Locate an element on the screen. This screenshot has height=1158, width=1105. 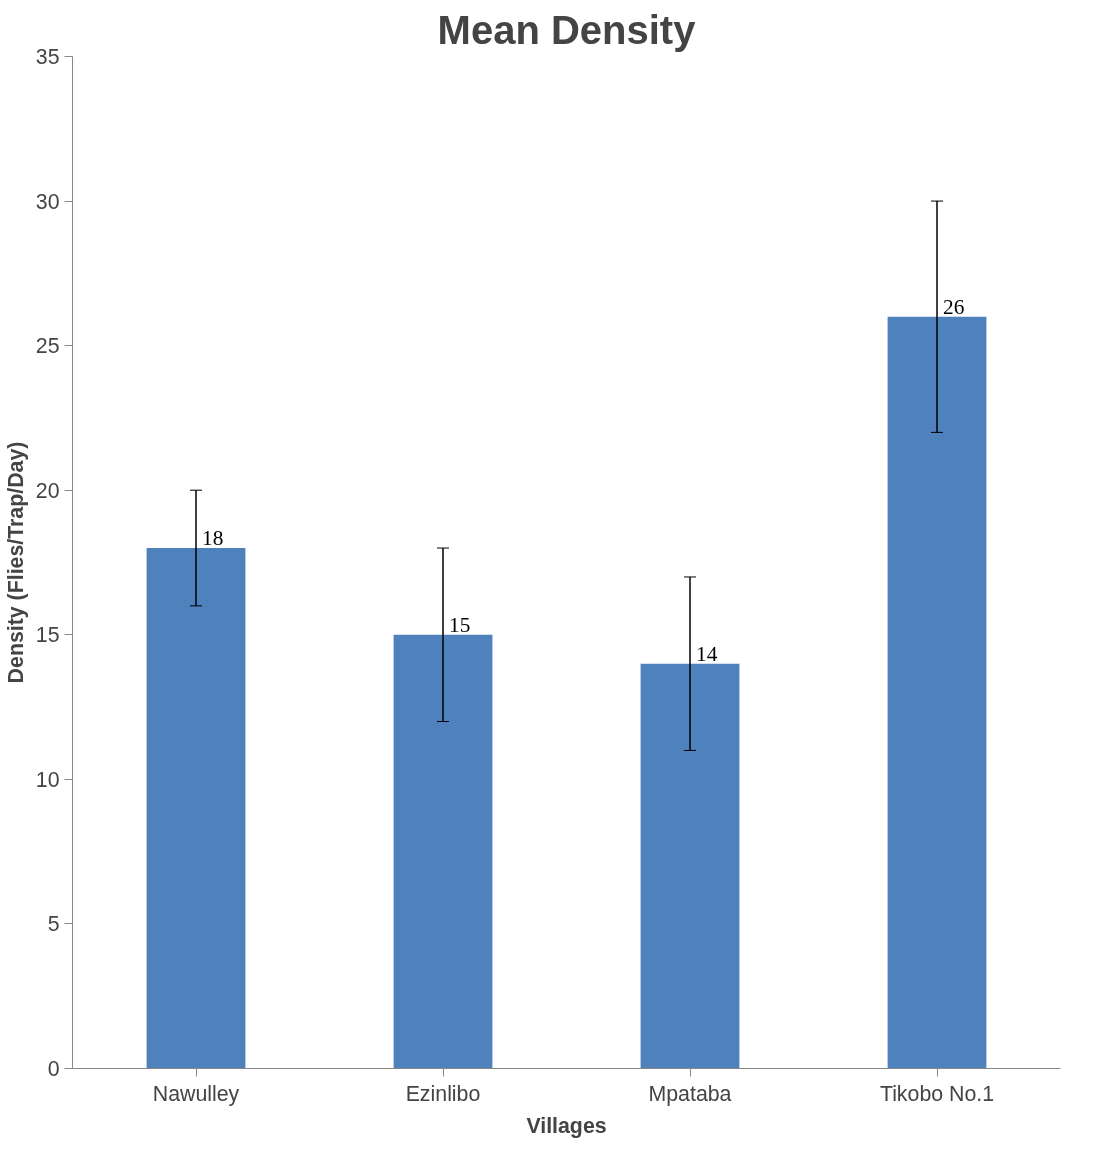
y-tick-label: 0 is located at coordinates (53, 1069).